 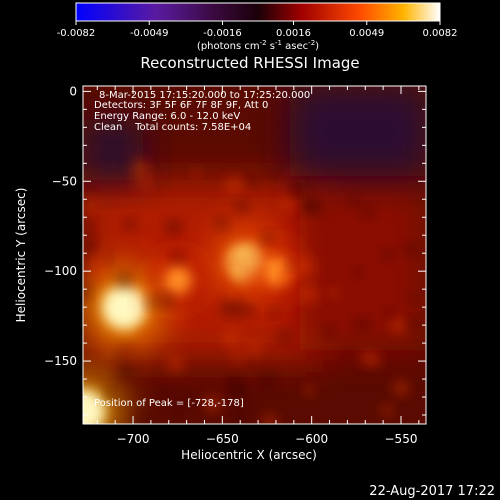 I want to click on annotation-energy: Energy Range: 6.0 - 12.0 keV, so click(x=167, y=116).